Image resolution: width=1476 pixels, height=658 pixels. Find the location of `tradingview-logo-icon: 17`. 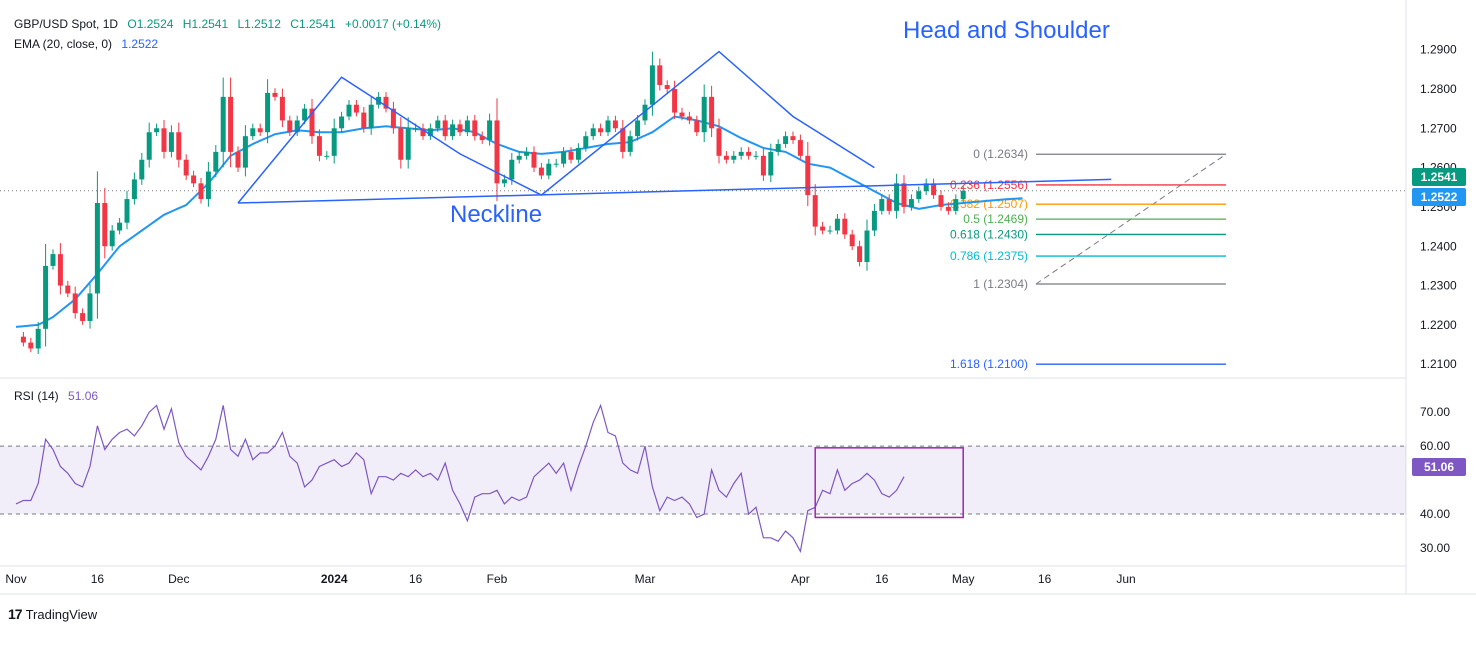

tradingview-logo-icon: 17 is located at coordinates (15, 614).